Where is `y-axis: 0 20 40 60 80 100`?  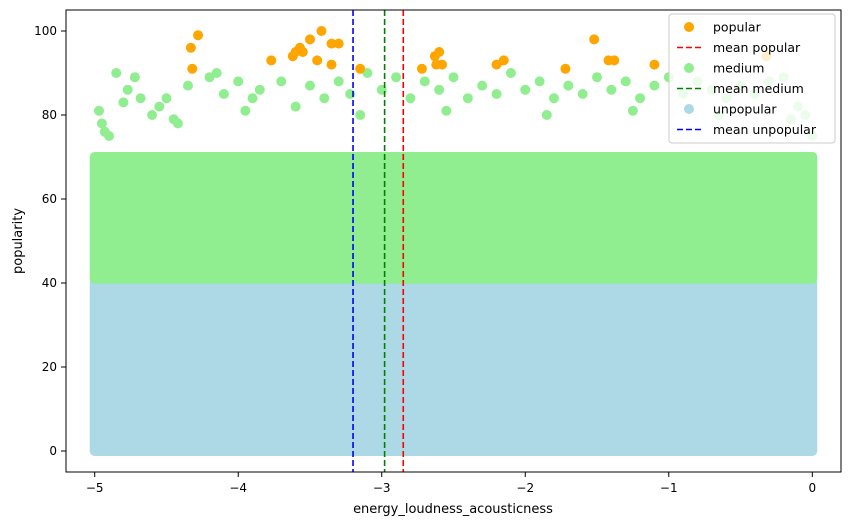 y-axis: 0 20 40 60 80 100 is located at coordinates (50, 241).